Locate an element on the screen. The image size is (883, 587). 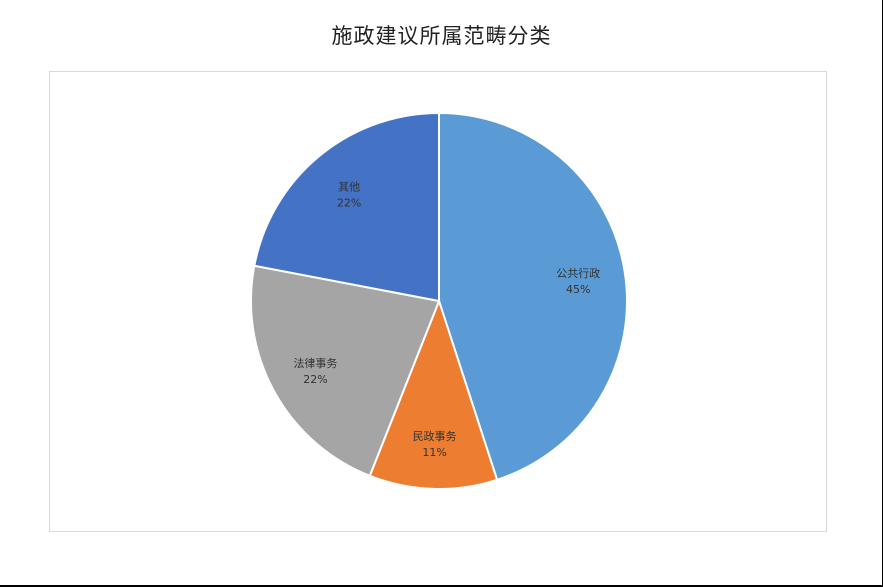
slice-category-label: 法律事务 is located at coordinates (315, 363).